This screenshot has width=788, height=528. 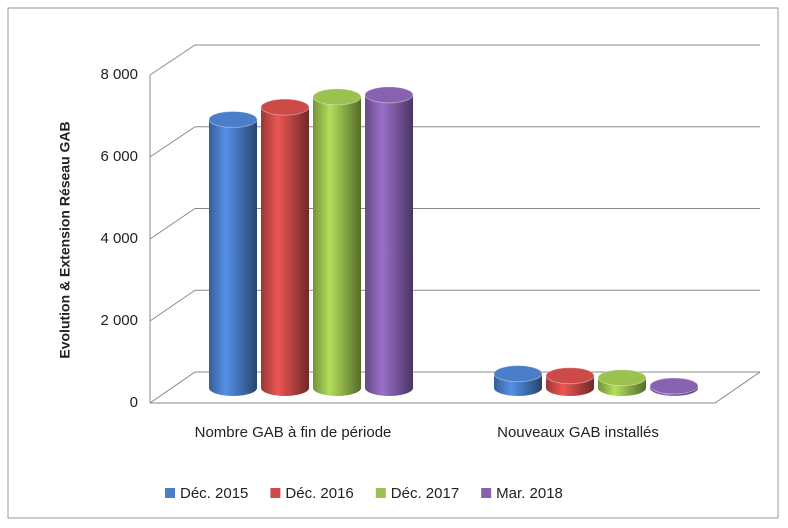 I want to click on legend-label: Déc. 2017, so click(x=425, y=493).